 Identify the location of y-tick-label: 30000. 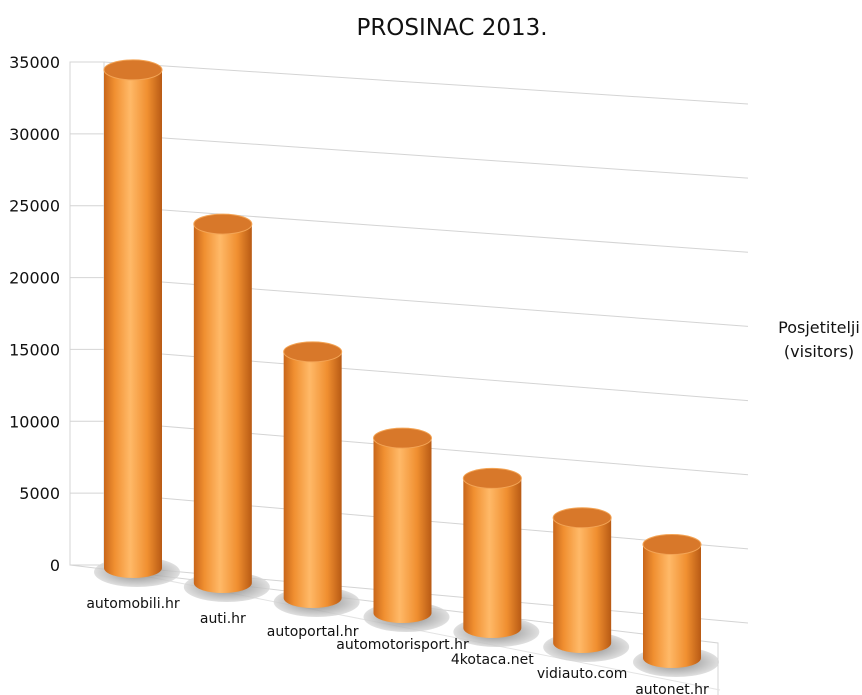
(34, 134).